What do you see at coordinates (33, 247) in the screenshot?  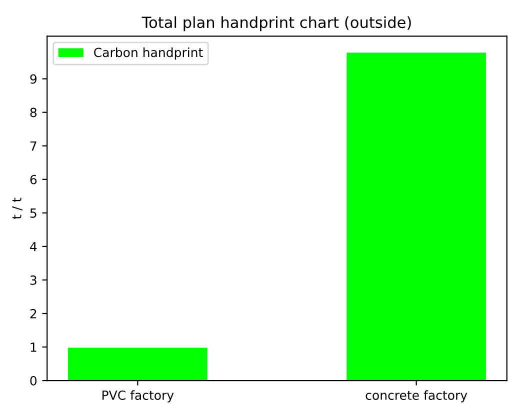 I see `y-tick-label: 4` at bounding box center [33, 247].